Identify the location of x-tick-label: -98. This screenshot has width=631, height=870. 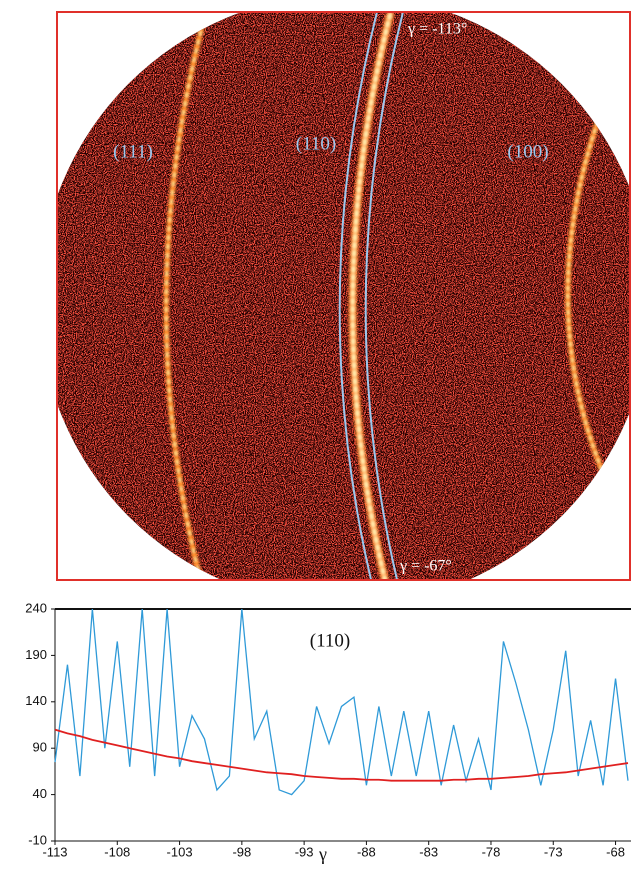
(241, 851).